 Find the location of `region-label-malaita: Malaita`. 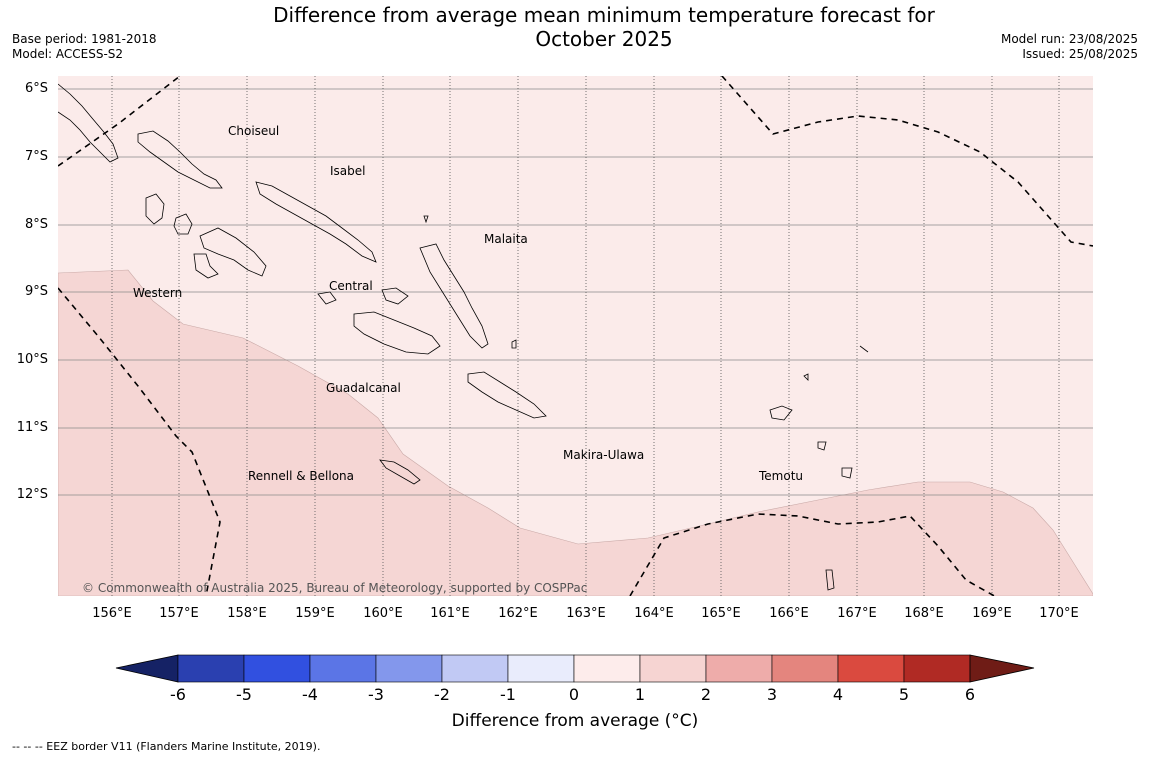

region-label-malaita: Malaita is located at coordinates (506, 239).